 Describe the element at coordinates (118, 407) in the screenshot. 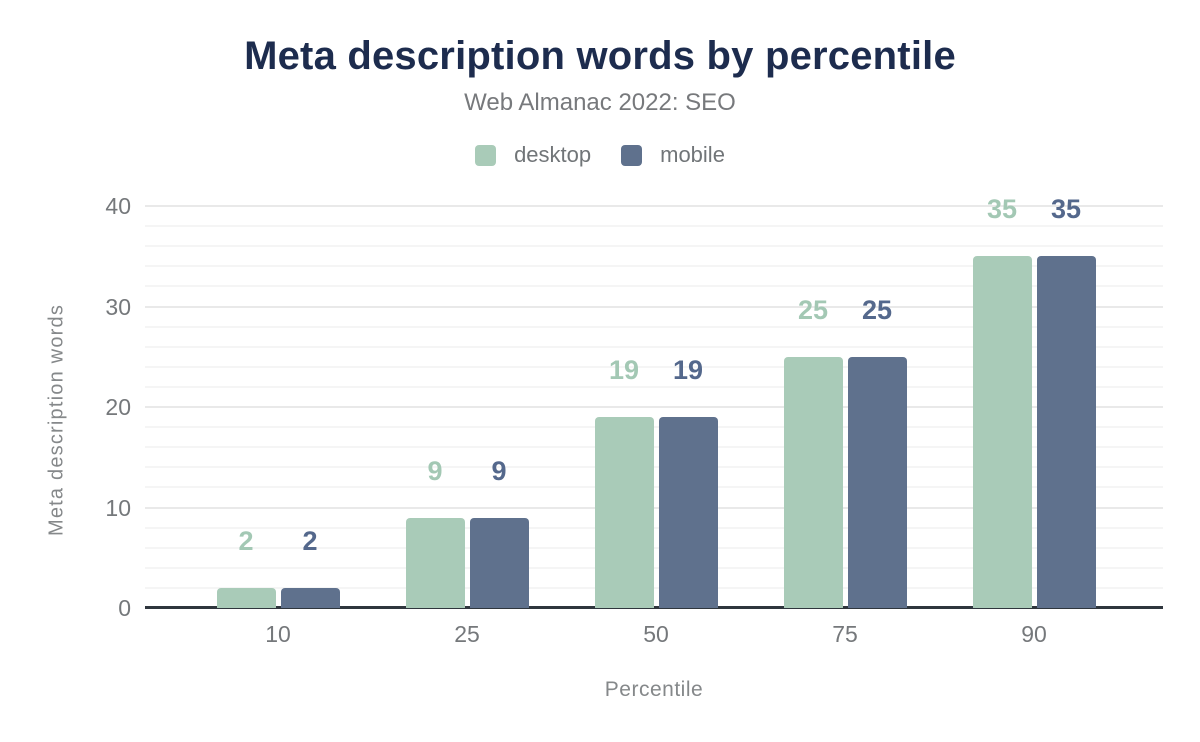

I see `y-tick-label-20: 20` at that location.